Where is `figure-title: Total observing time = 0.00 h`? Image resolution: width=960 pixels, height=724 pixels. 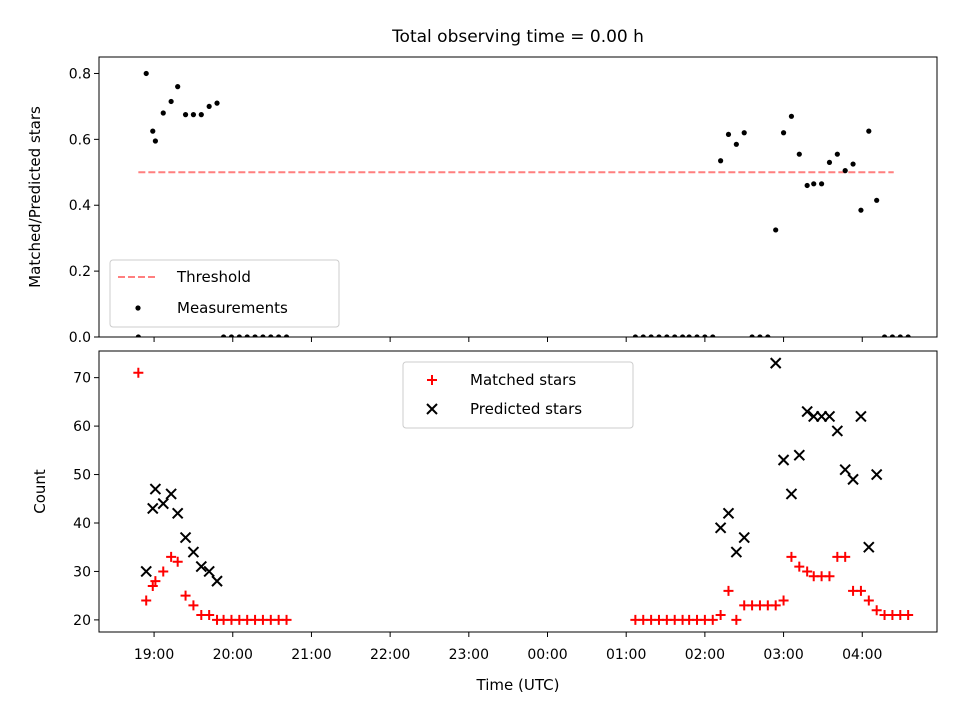 figure-title: Total observing time = 0.00 h is located at coordinates (517, 37).